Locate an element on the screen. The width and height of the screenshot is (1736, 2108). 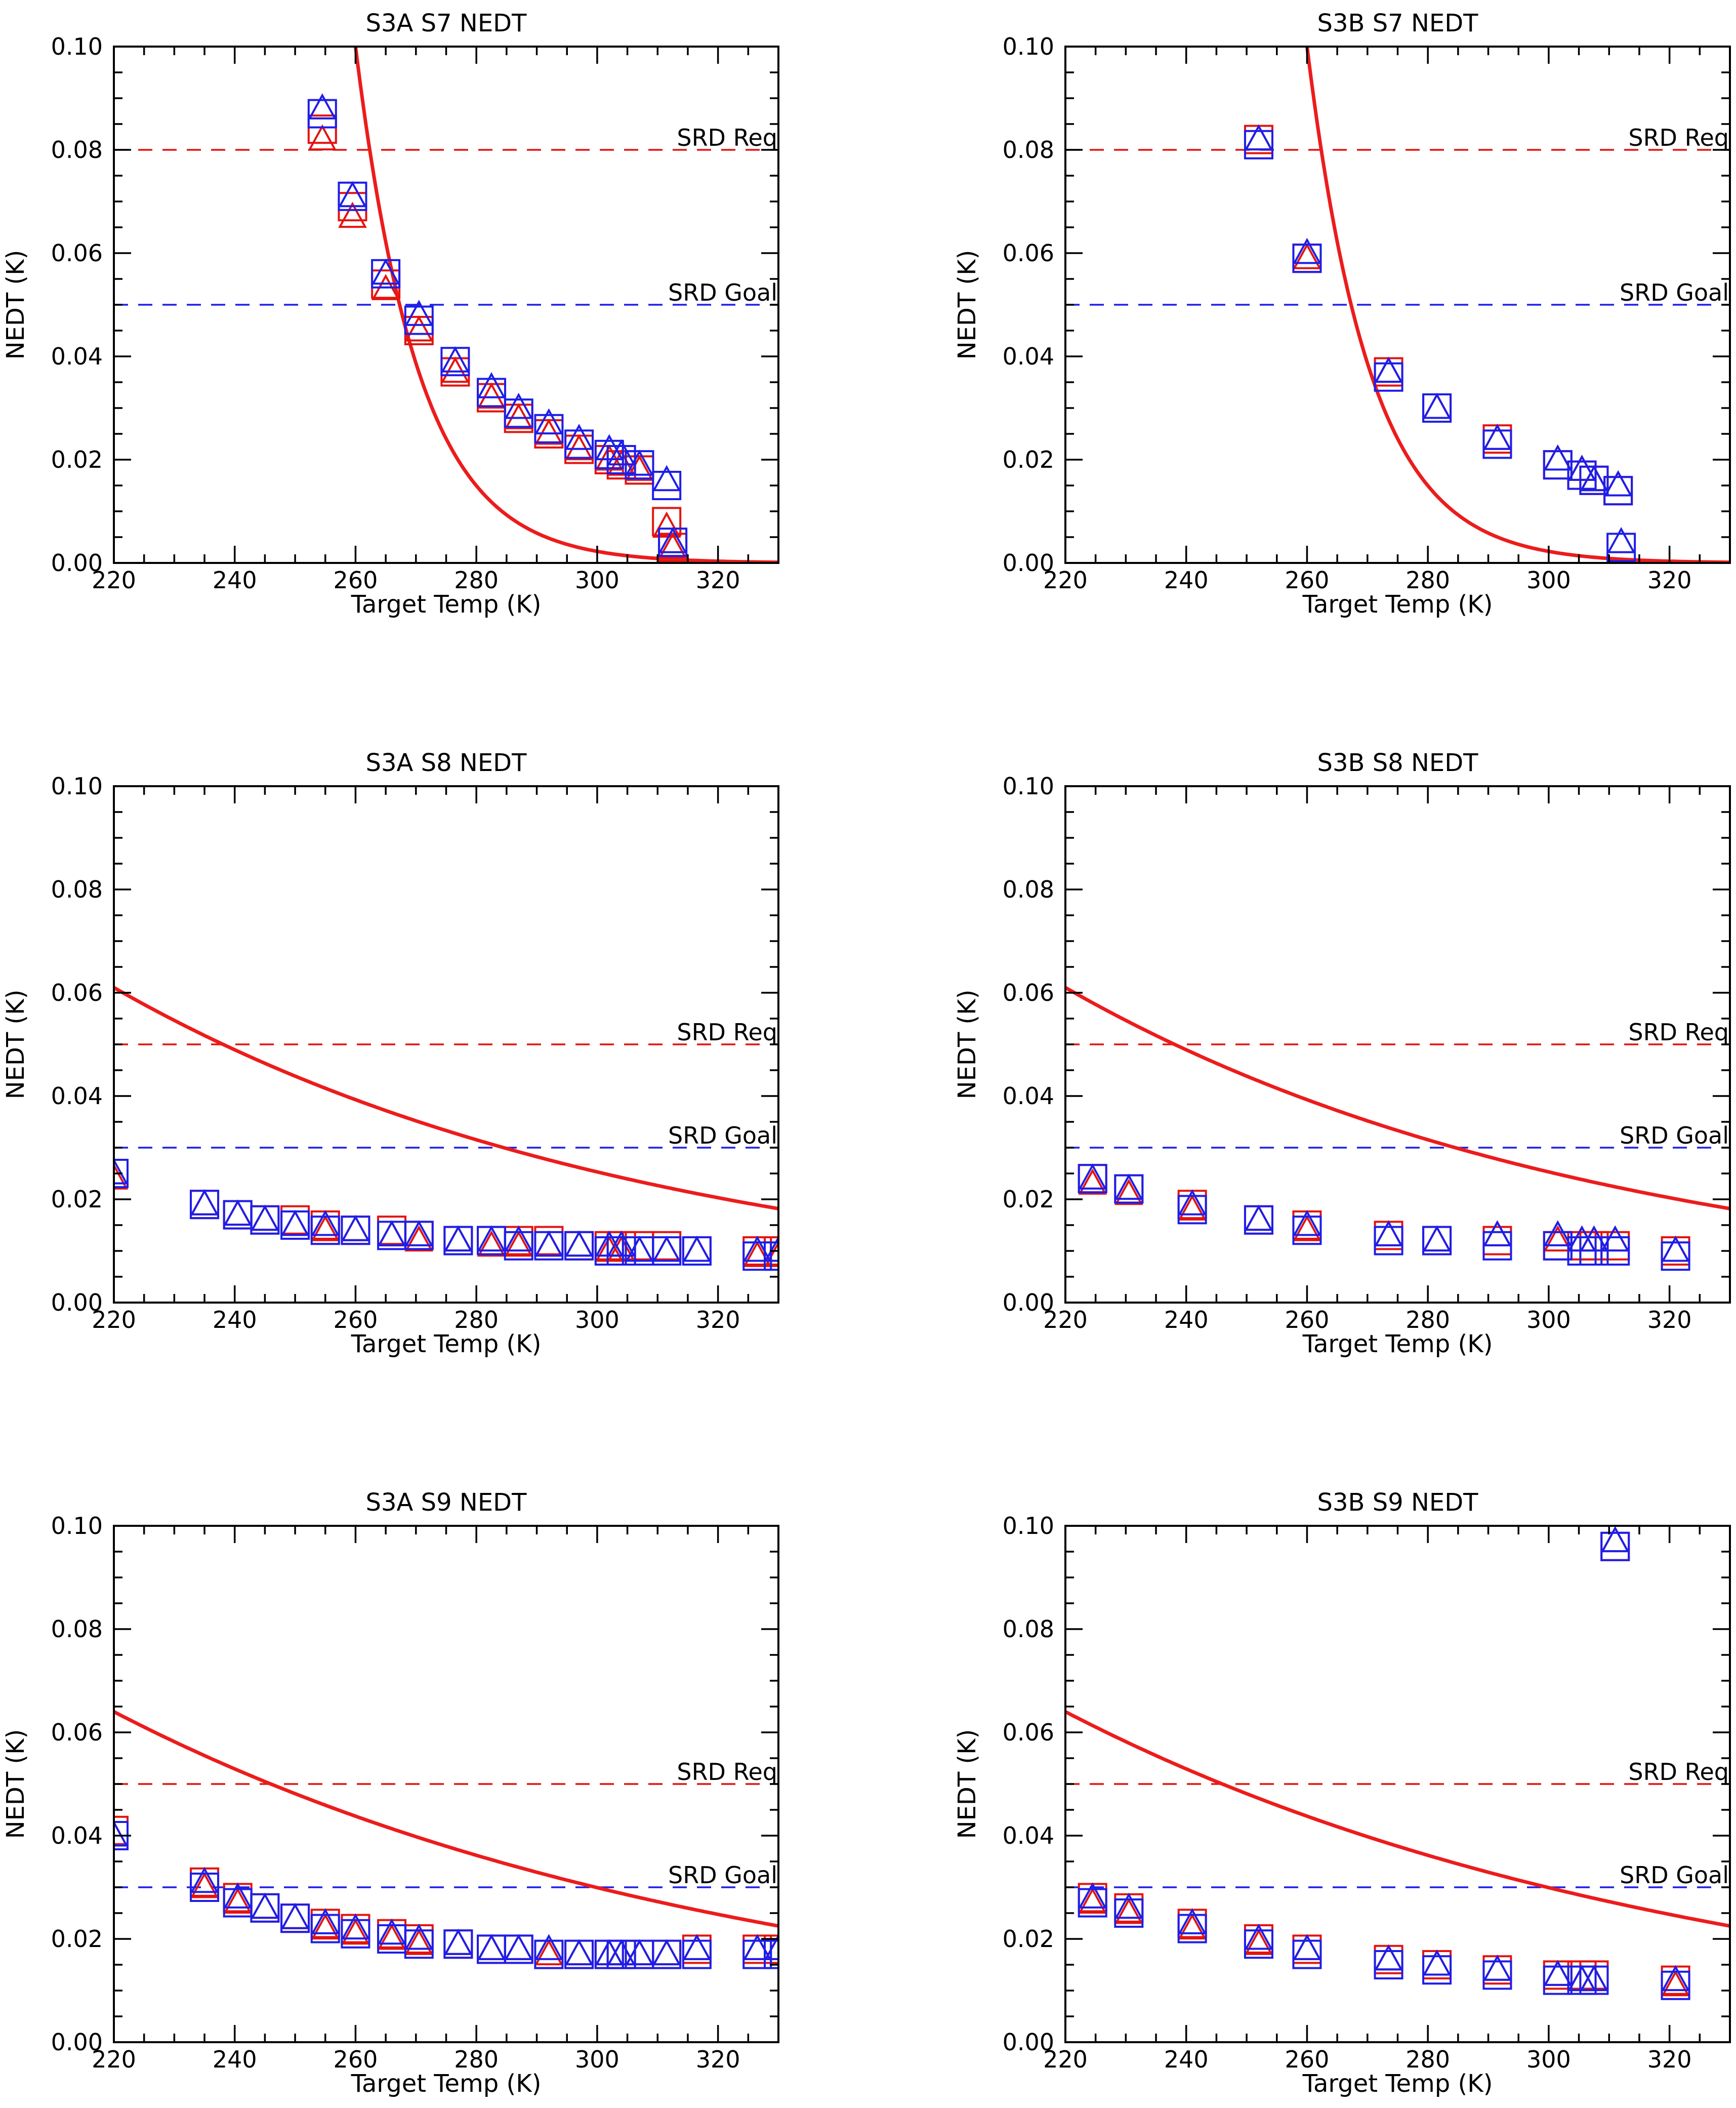
chart-2-model-curve is located at coordinates (446, 1098).